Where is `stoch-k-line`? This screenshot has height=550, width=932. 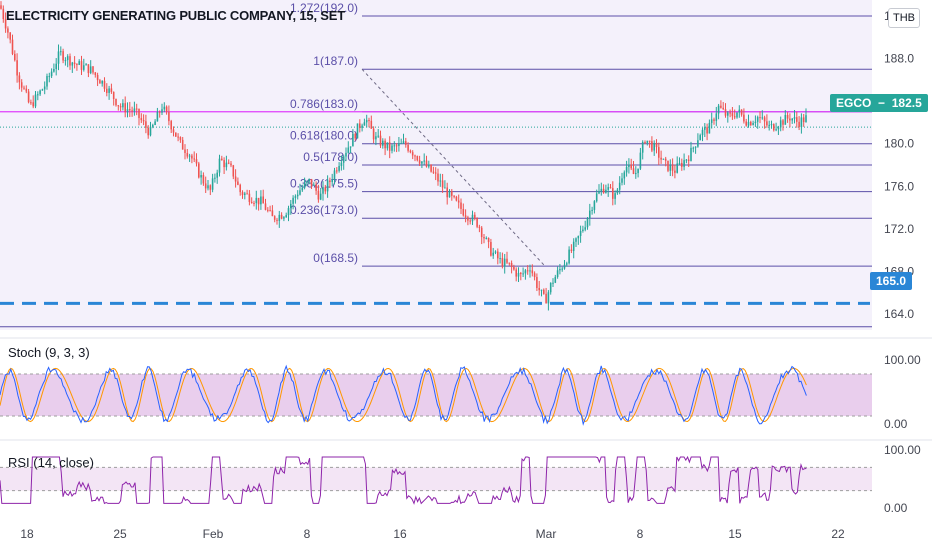
stoch-k-line is located at coordinates (403, 395).